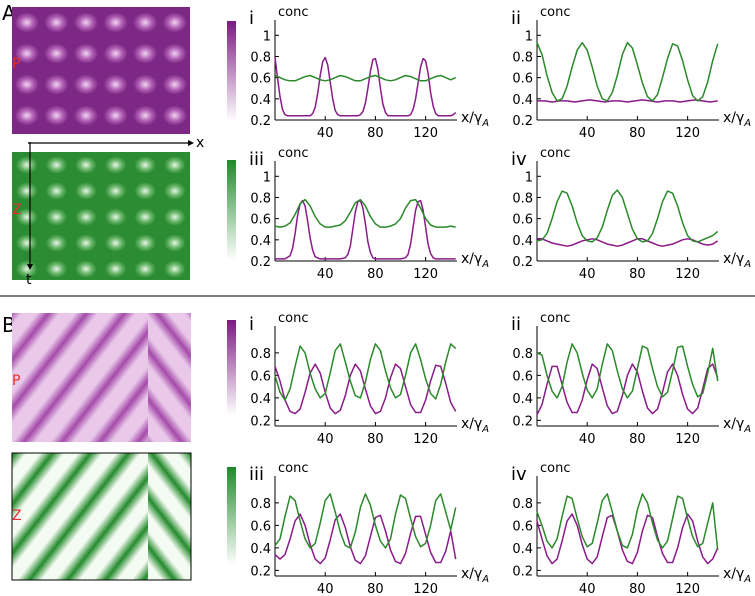 The height and width of the screenshot is (596, 755). I want to click on y-tick-label-a-ii: 0.4, so click(522, 100).